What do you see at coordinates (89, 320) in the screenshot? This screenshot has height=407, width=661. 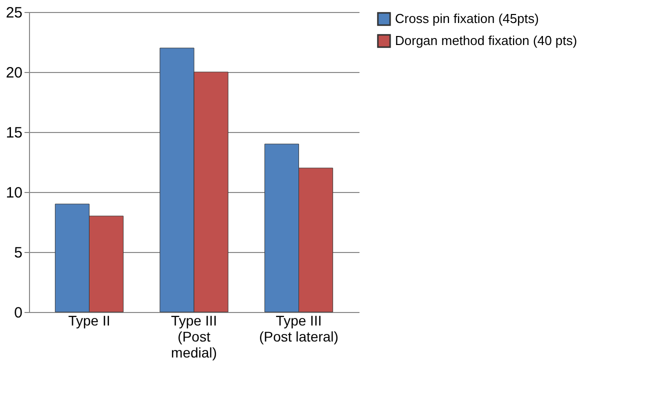 I see `x-tick-label: Type II` at bounding box center [89, 320].